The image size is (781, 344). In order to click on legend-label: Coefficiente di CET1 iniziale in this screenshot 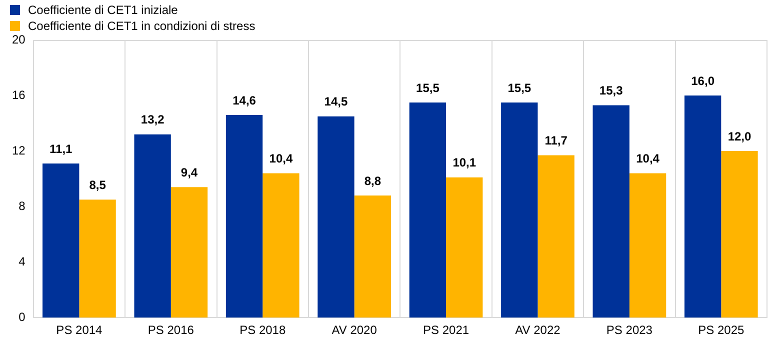, I will do `click(103, 10)`.